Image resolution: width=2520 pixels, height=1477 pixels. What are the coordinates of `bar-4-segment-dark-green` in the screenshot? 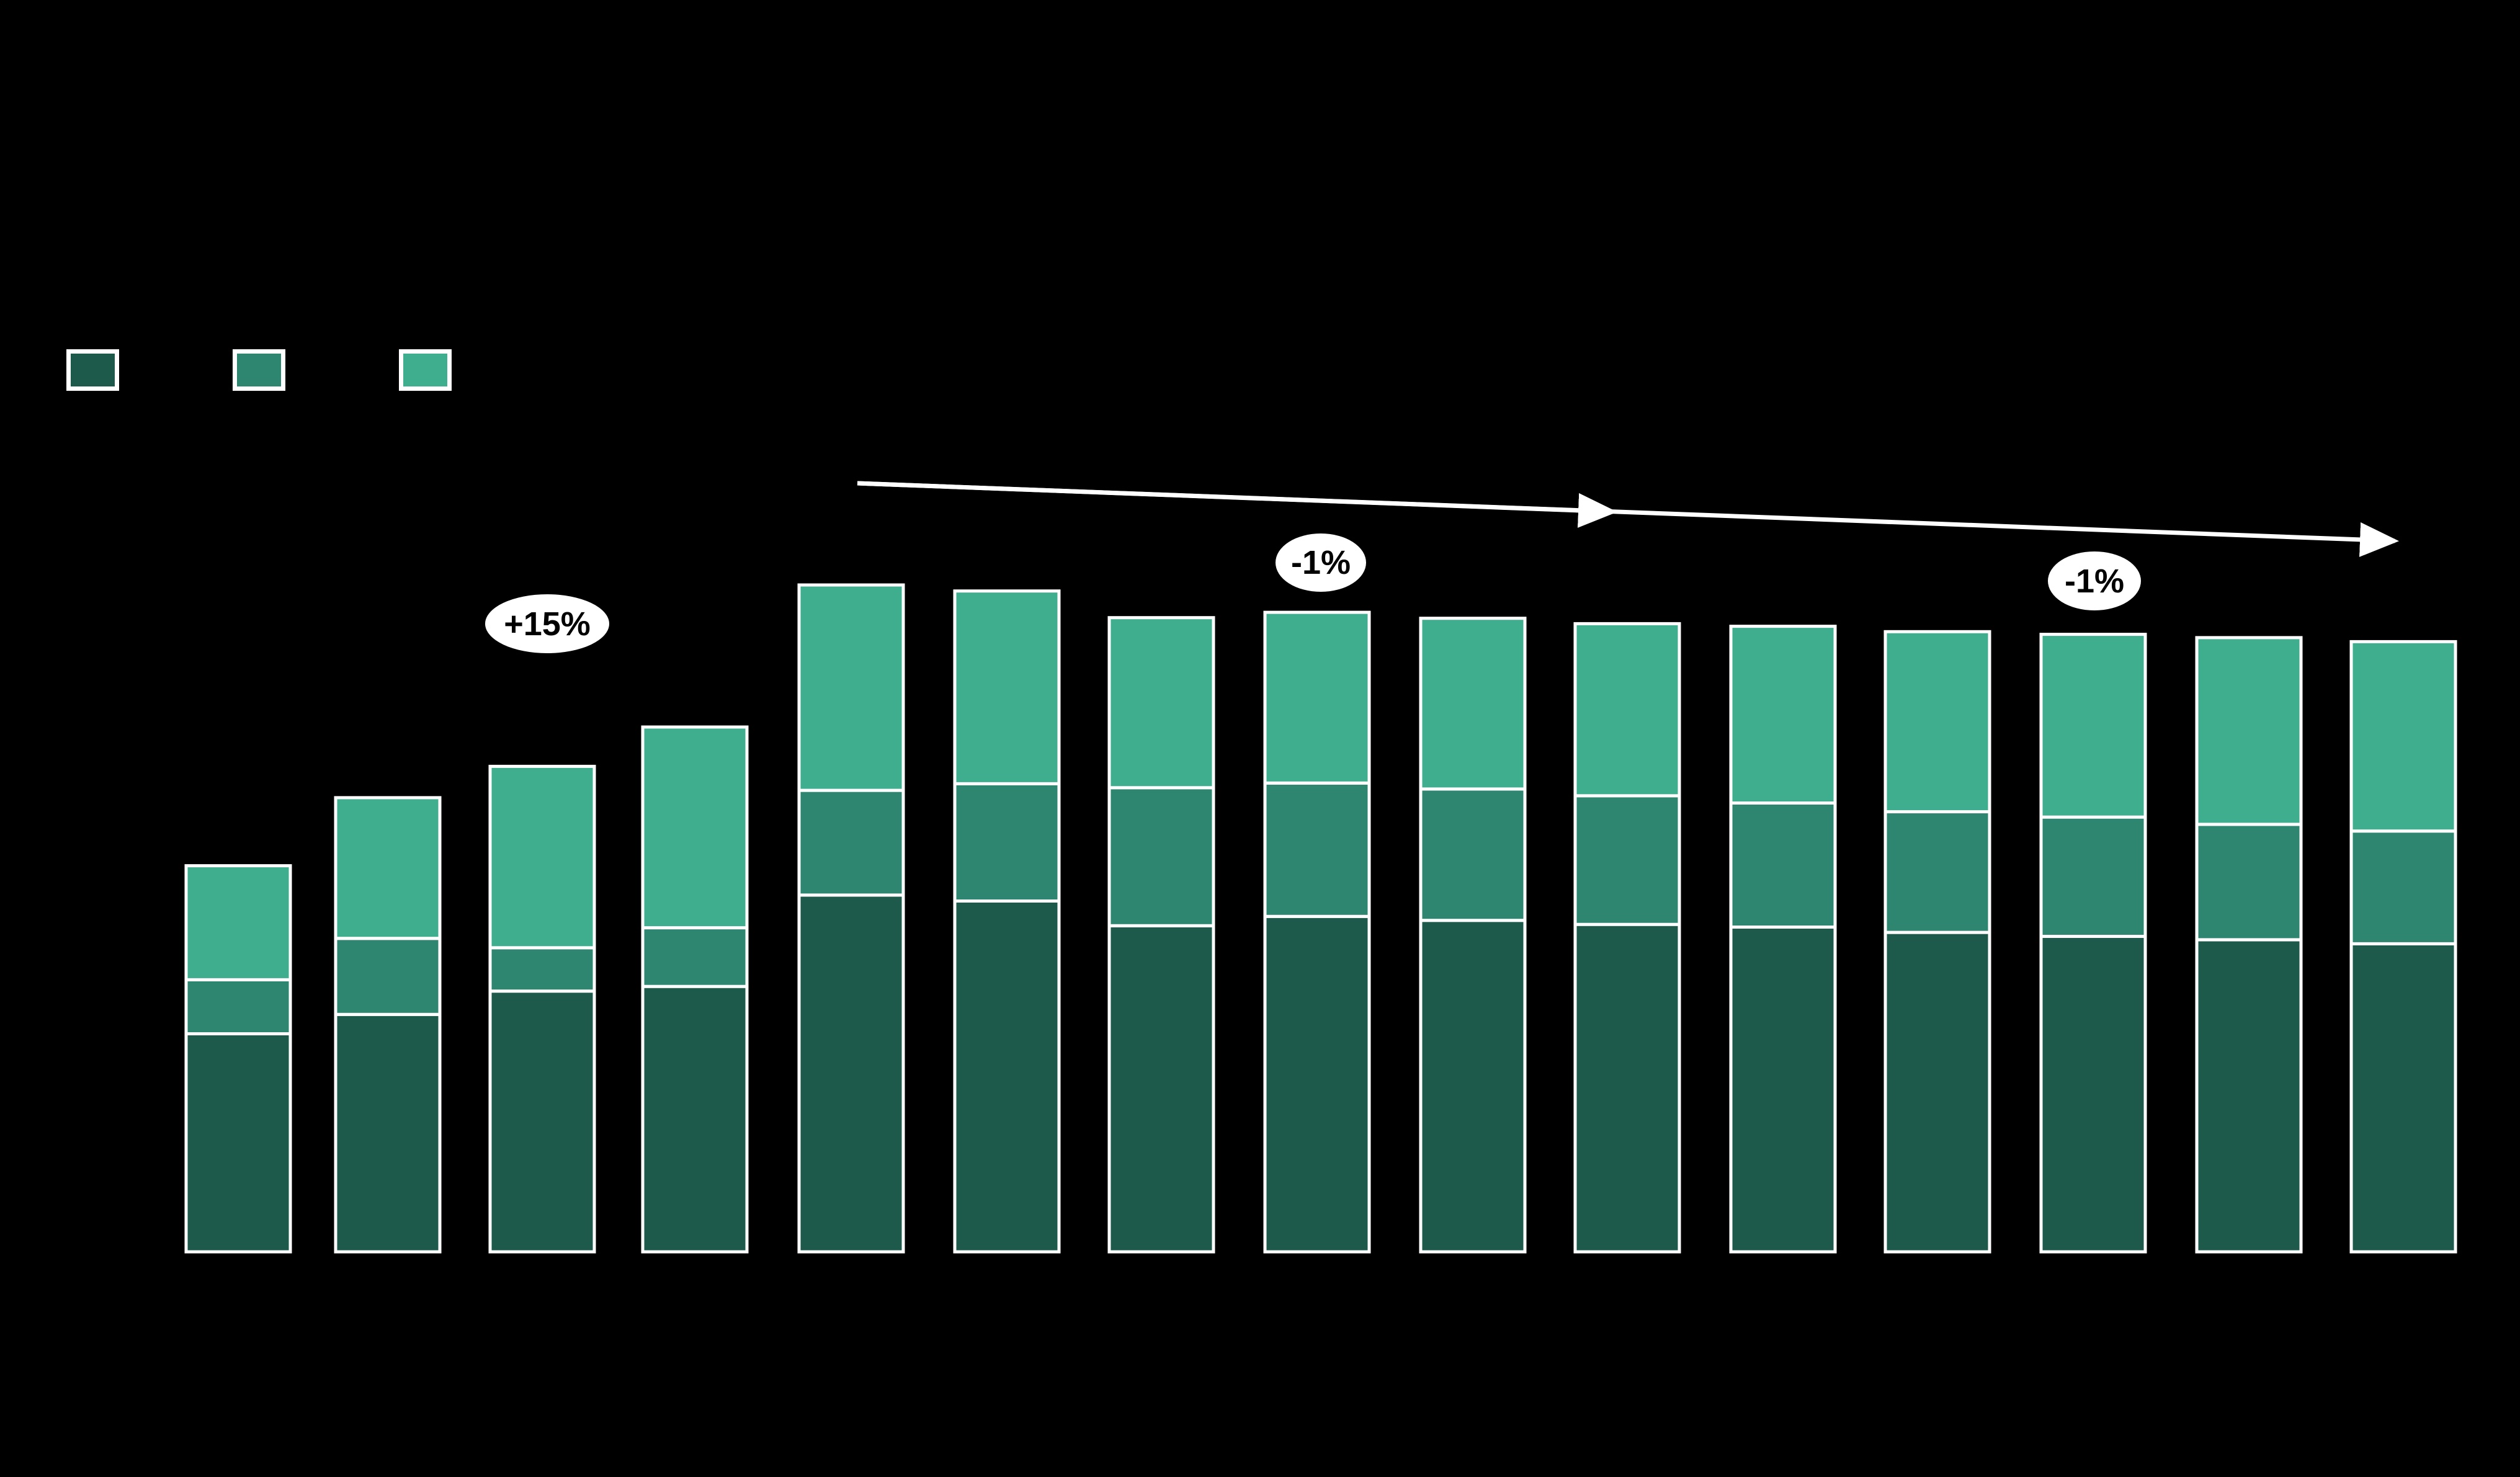 It's located at (695, 1119).